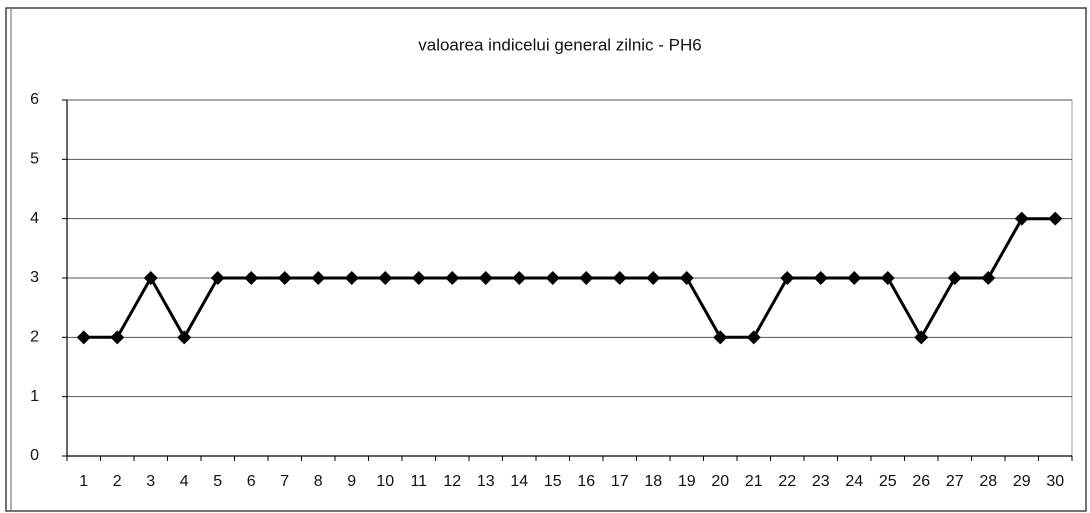  Describe the element at coordinates (486, 481) in the screenshot. I see `x-tick-label: 13` at that location.